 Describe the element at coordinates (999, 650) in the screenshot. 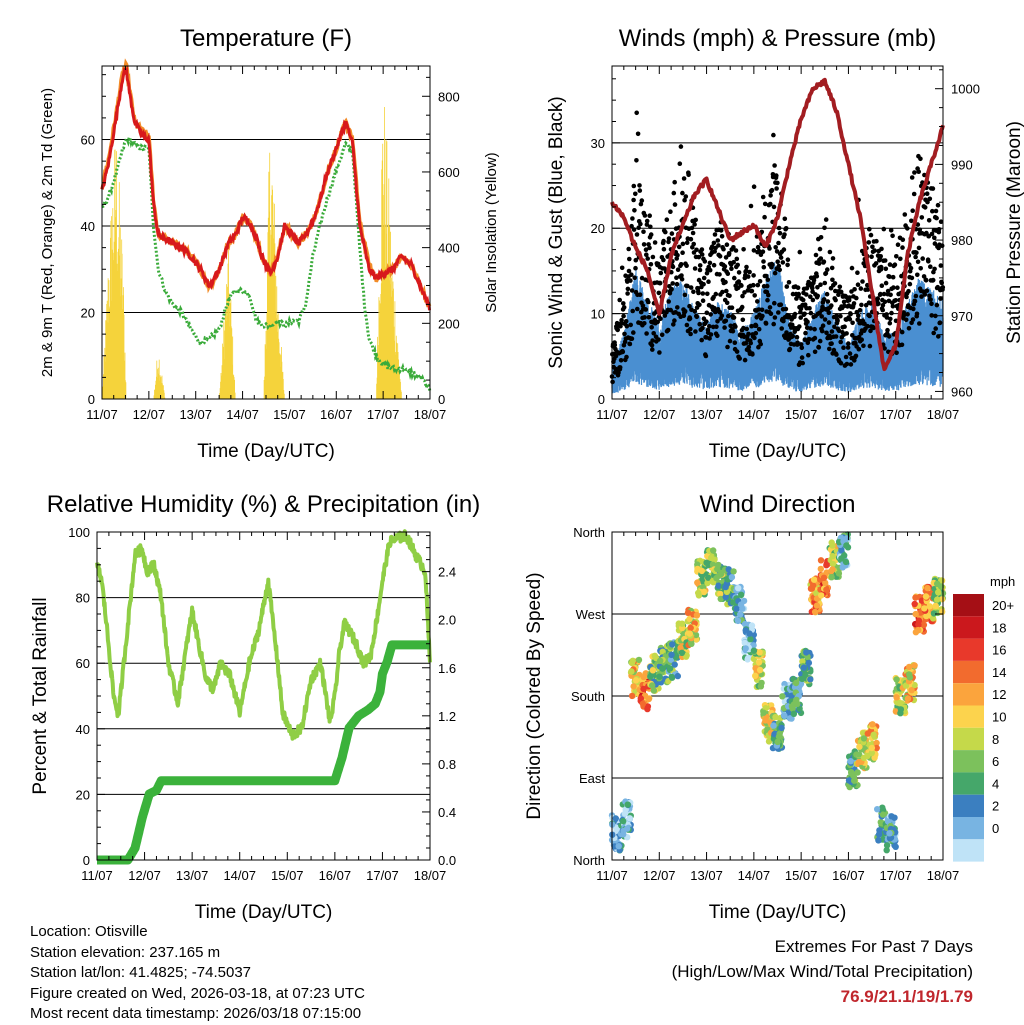

I see `colorbar-label: 16` at that location.